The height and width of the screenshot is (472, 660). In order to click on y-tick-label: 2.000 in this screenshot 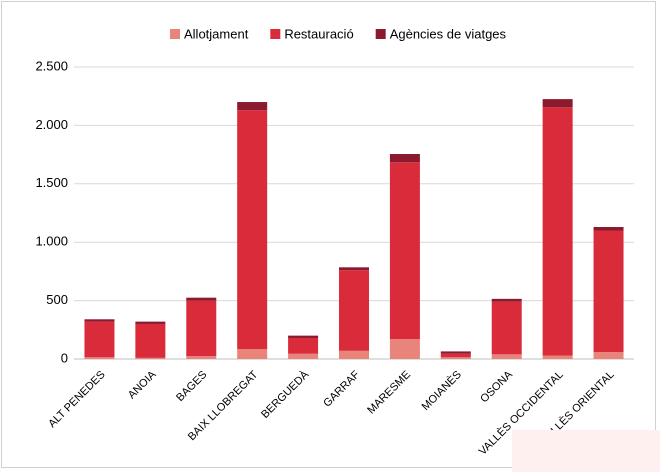, I will do `click(51, 124)`.